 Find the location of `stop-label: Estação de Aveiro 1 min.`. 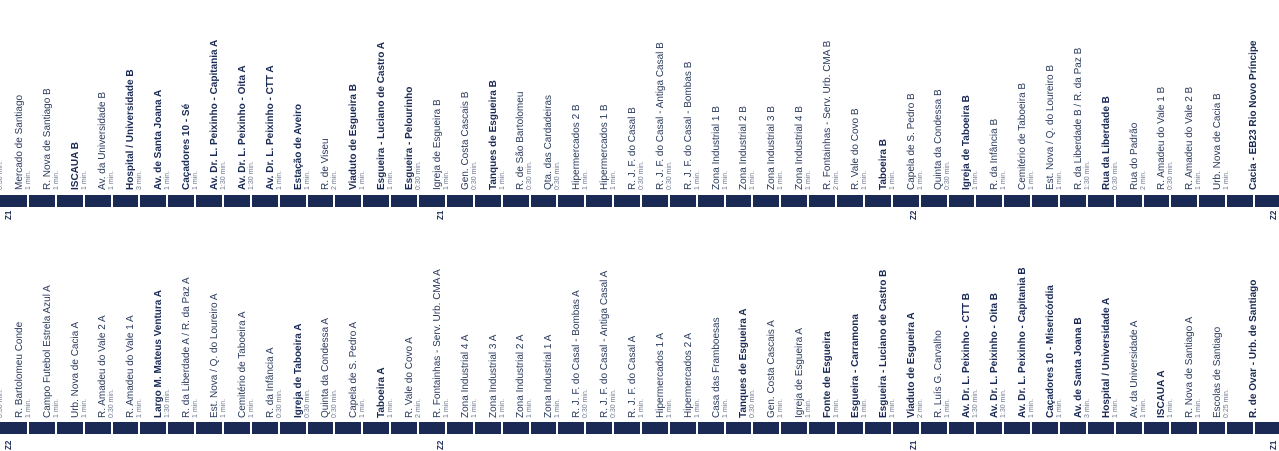

stop-label: Estação de Aveiro 1 min. is located at coordinates (302, 147).